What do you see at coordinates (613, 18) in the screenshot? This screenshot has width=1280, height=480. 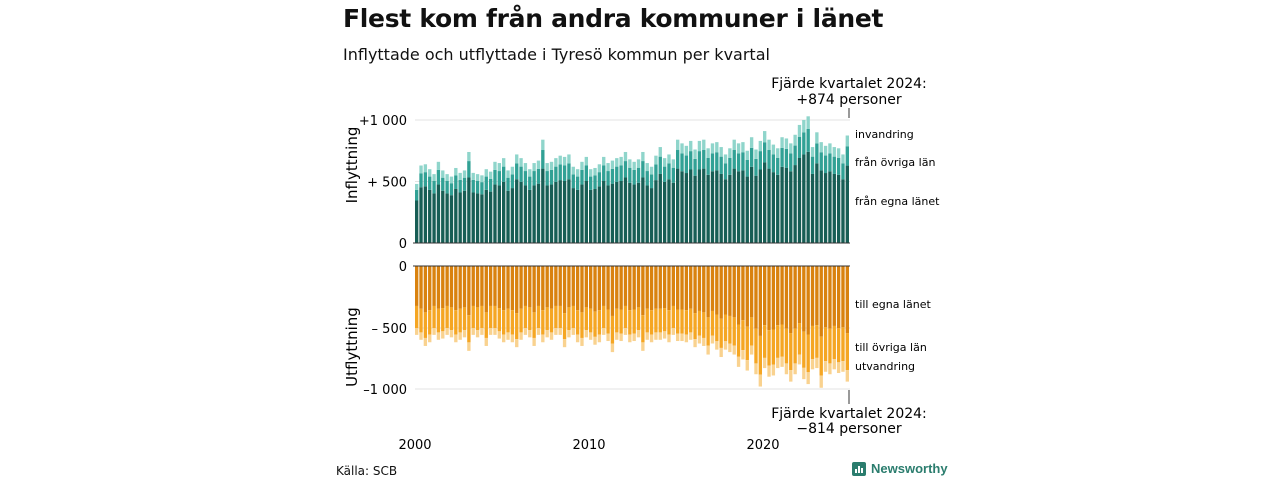 I see `chart-title: Flest kom från andra kommuner i länet` at bounding box center [613, 18].